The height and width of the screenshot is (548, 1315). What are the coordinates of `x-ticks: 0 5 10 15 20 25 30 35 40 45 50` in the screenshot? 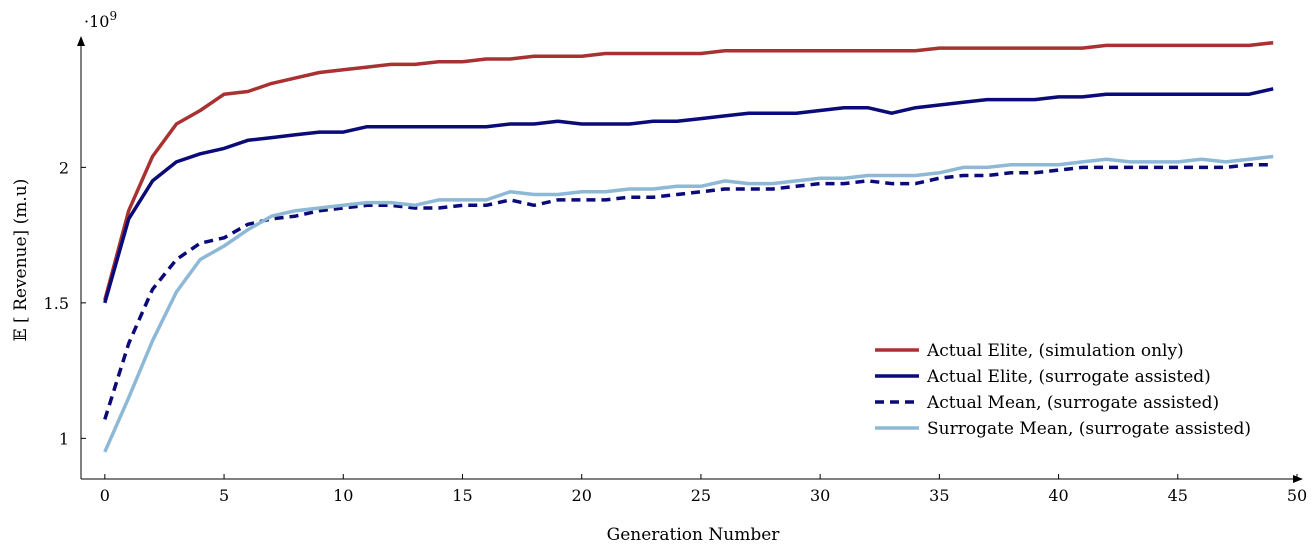 It's located at (703, 489).